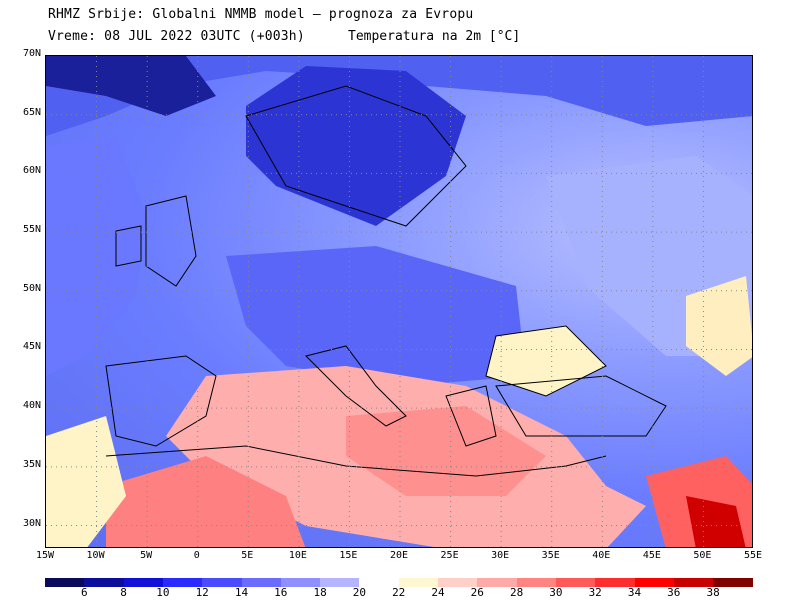 The image size is (800, 600). What do you see at coordinates (477, 592) in the screenshot?
I see `colorbar-label: 26` at bounding box center [477, 592].